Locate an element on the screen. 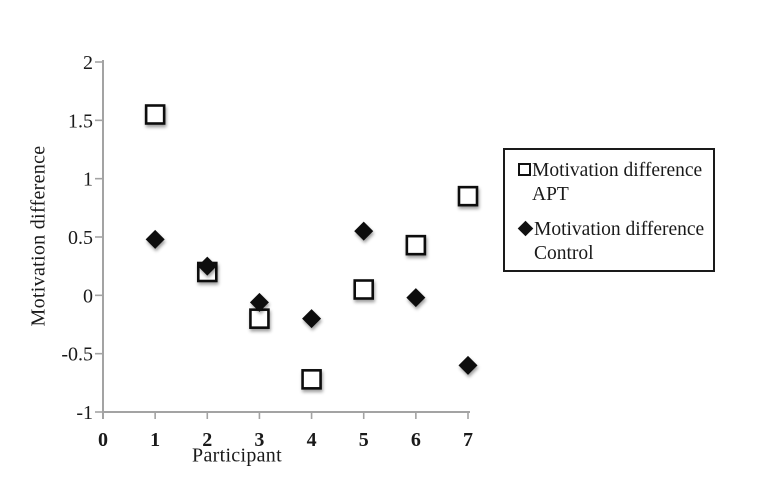 This screenshot has height=485, width=769. y-tick-label: 1 is located at coordinates (88, 180).